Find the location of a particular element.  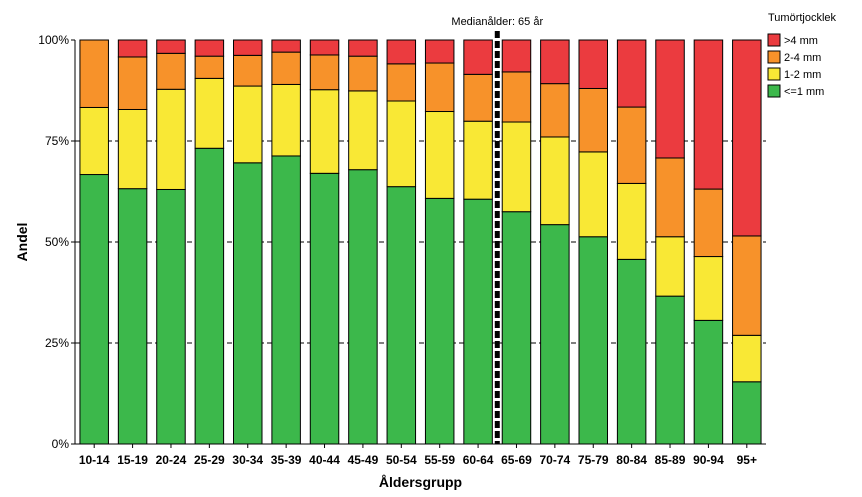

bar-segment-50-54-s3 is located at coordinates (401, 52).